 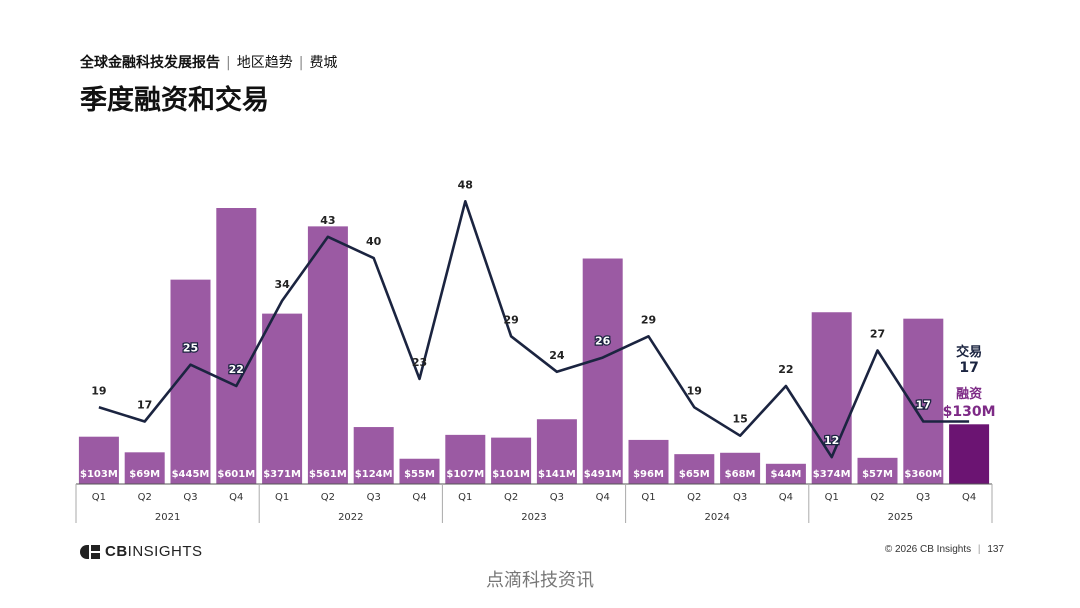 What do you see at coordinates (511, 474) in the screenshot?
I see `bar-label-9: $101M` at bounding box center [511, 474].